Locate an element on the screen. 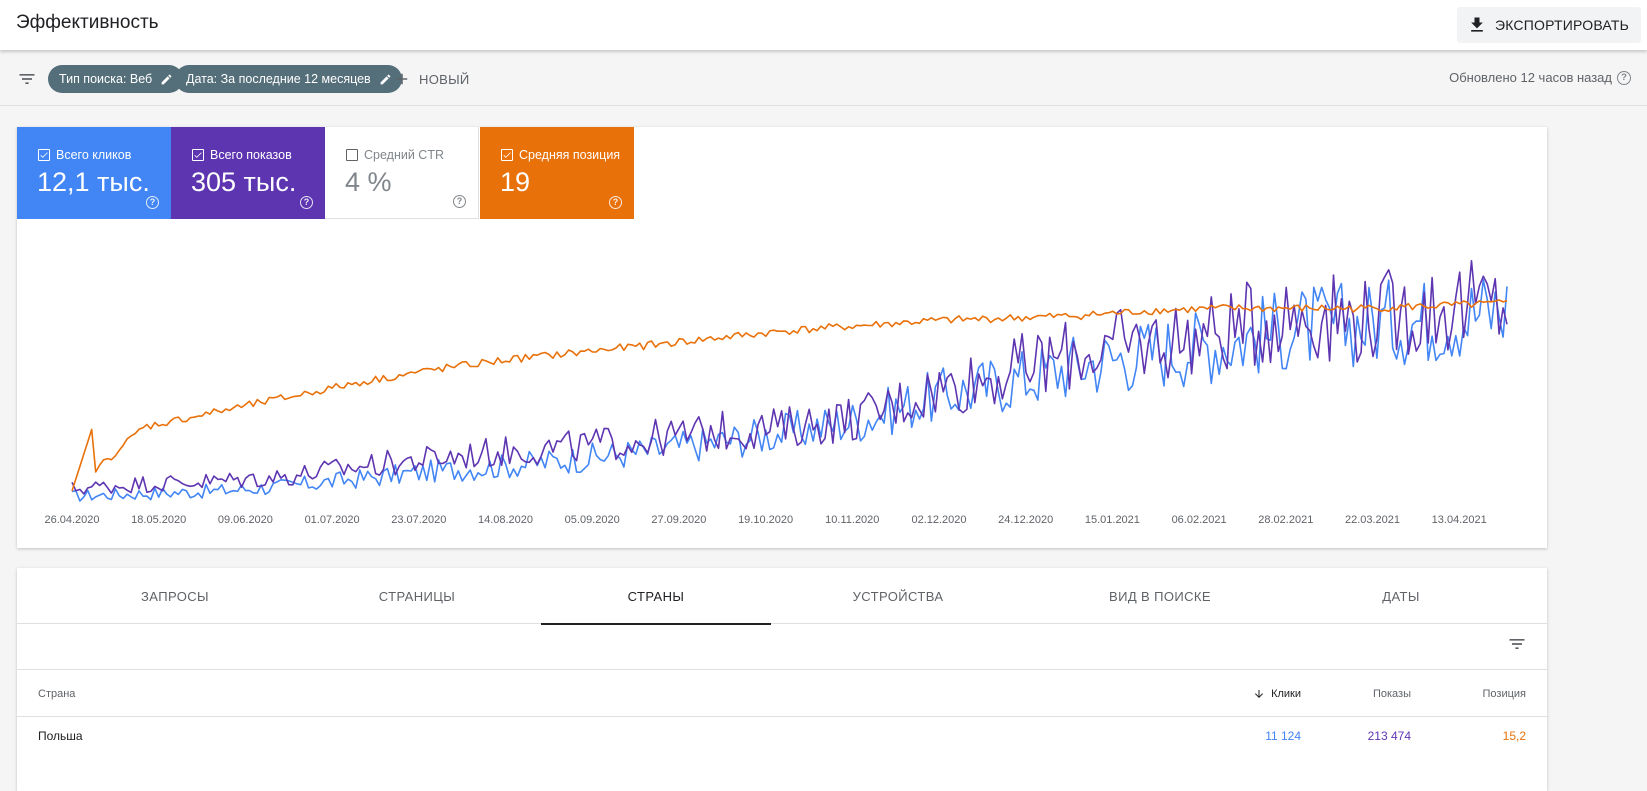  metric-total-impressions: Всего показов 305 тыс. ? is located at coordinates (248, 173).